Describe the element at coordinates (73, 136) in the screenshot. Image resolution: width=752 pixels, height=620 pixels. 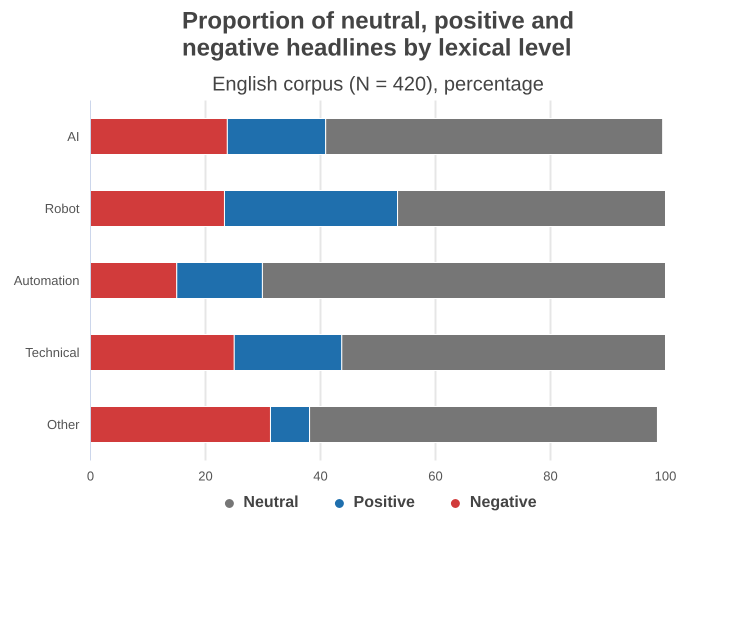
I see `y-tick-label: AI` at that location.